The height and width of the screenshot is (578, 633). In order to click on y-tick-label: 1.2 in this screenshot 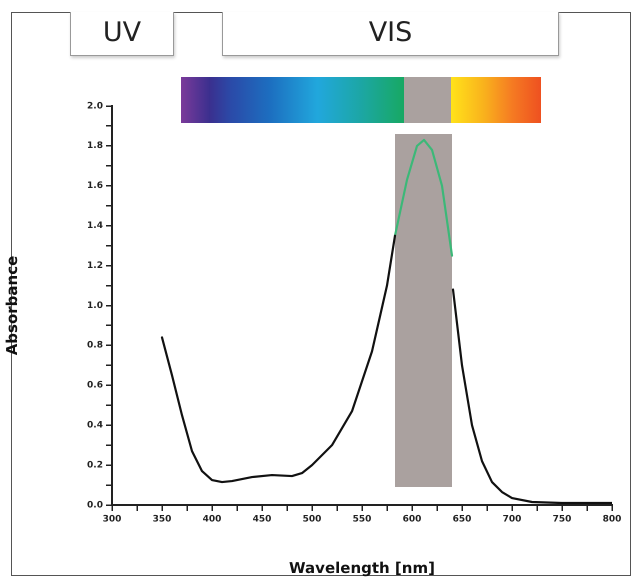, I will do `click(95, 265)`.